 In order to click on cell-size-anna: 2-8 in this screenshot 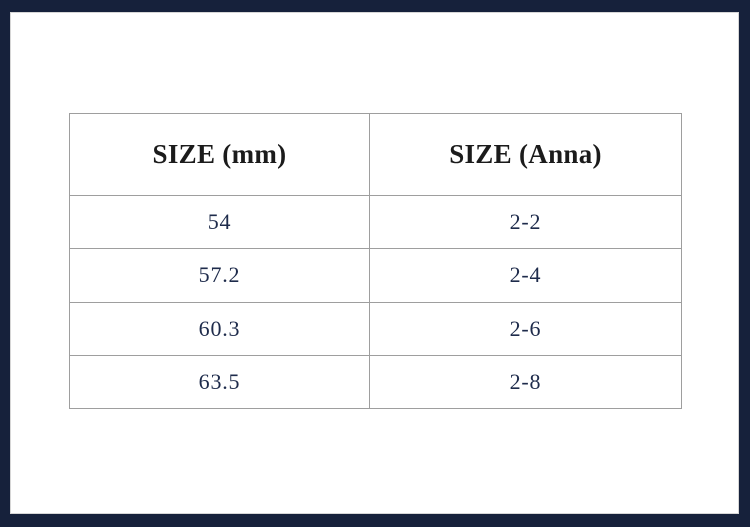, I will do `click(525, 382)`.